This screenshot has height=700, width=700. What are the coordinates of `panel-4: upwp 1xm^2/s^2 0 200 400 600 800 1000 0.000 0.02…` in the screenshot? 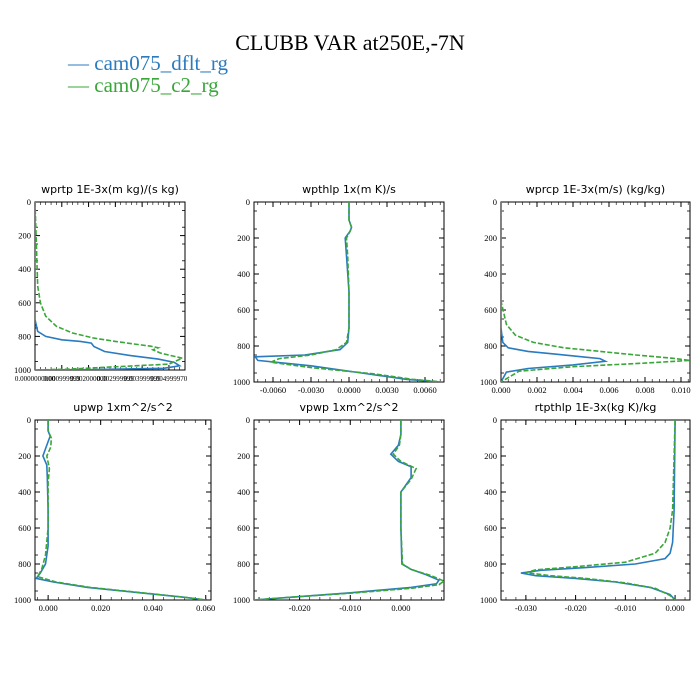 It's located at (114, 507).